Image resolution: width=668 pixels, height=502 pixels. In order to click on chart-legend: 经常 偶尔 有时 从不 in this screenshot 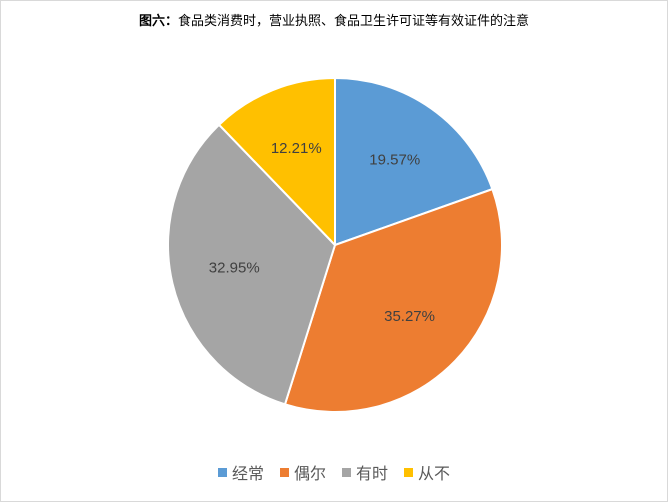, I will do `click(334, 472)`.